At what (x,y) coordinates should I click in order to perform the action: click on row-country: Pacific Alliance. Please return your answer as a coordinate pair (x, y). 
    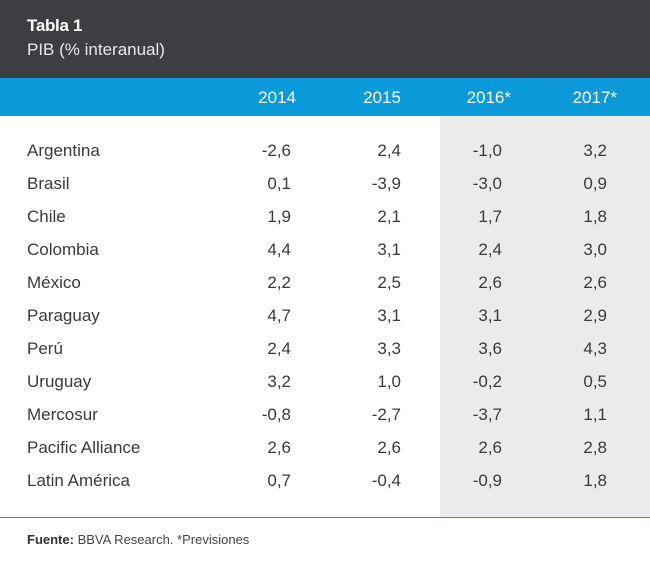
    Looking at the image, I should click on (84, 447).